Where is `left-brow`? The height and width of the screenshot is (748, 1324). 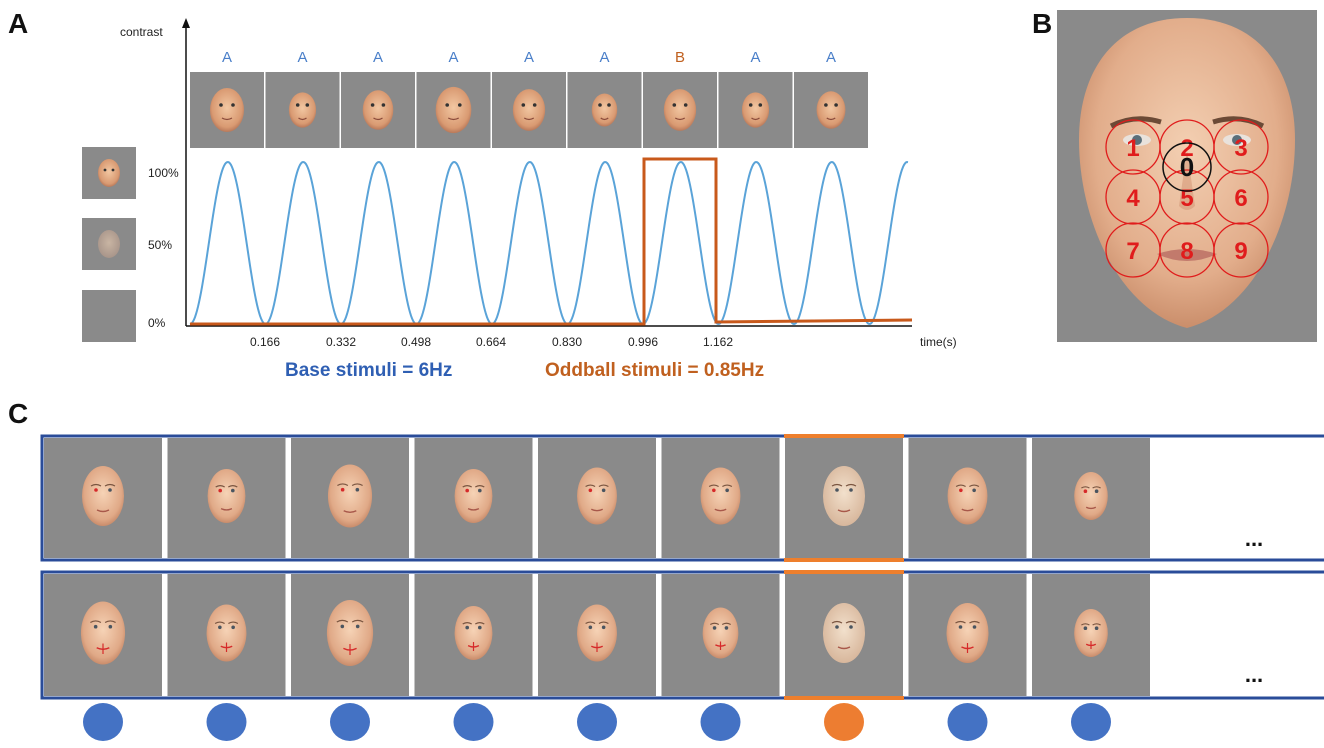 left-brow is located at coordinates (1135, 122).